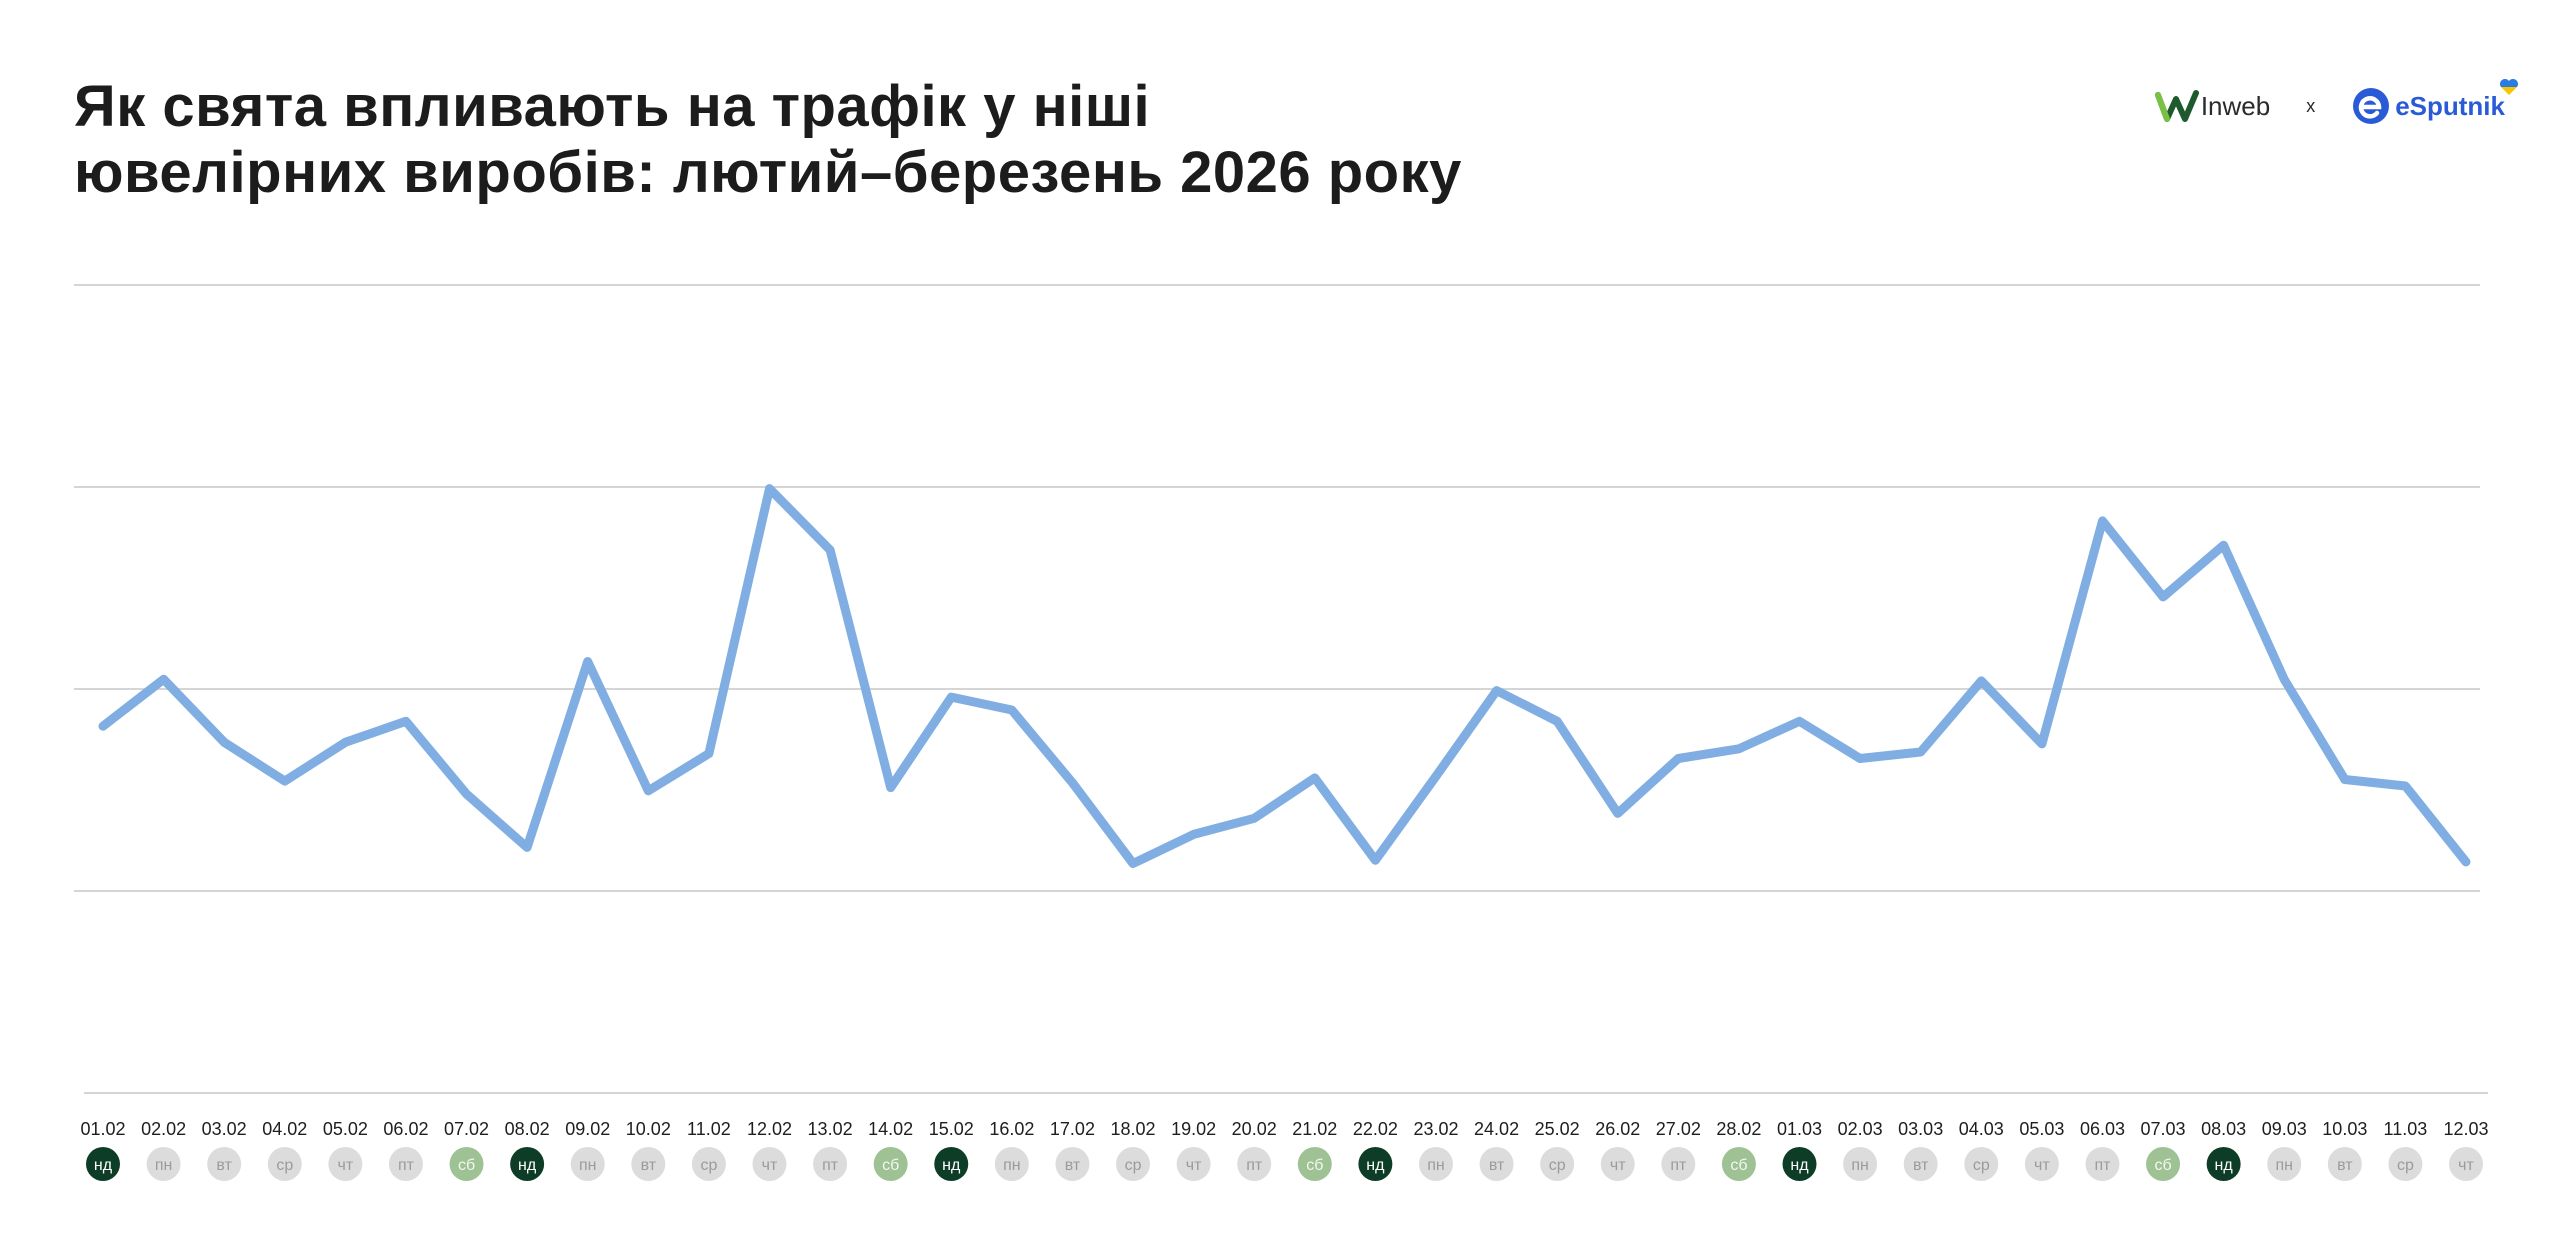  What do you see at coordinates (224, 1129) in the screenshot?
I see `x-tick-label: 03.02` at bounding box center [224, 1129].